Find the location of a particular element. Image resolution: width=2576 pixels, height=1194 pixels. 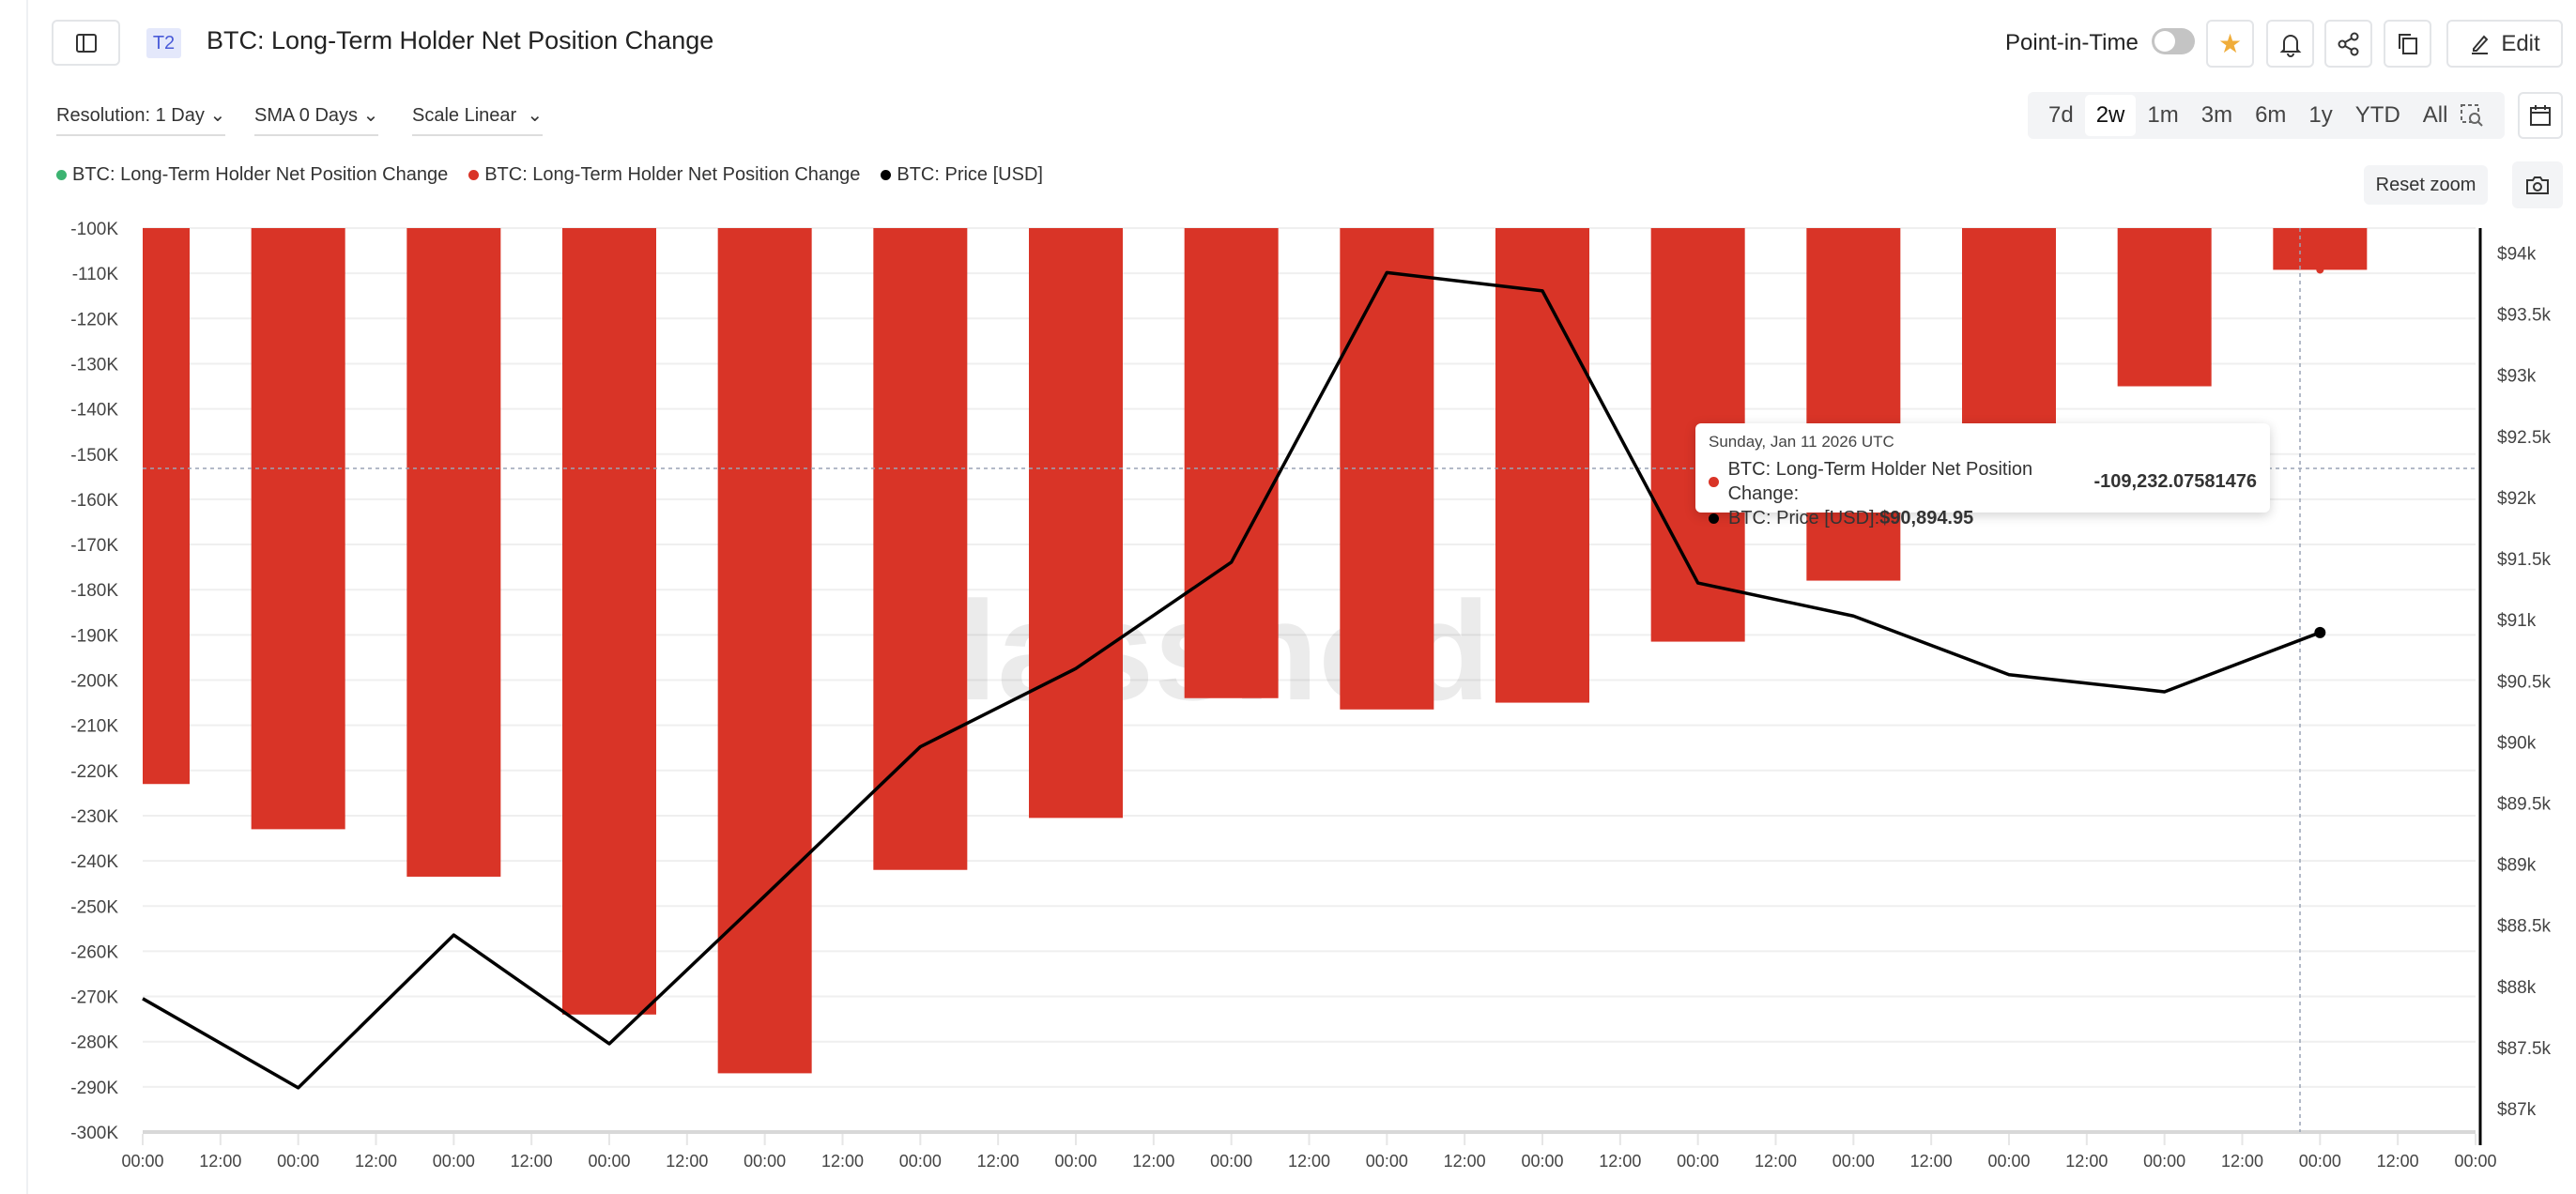

range-selector: 7d 2w 1m 3m 6m 1y YTD All is located at coordinates (2267, 115).